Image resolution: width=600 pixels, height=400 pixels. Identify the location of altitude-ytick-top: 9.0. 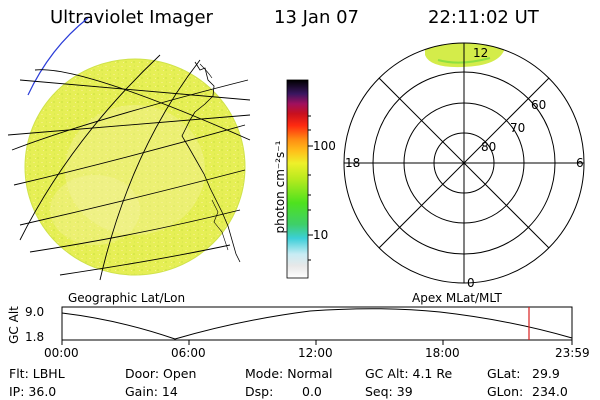
(35, 312).